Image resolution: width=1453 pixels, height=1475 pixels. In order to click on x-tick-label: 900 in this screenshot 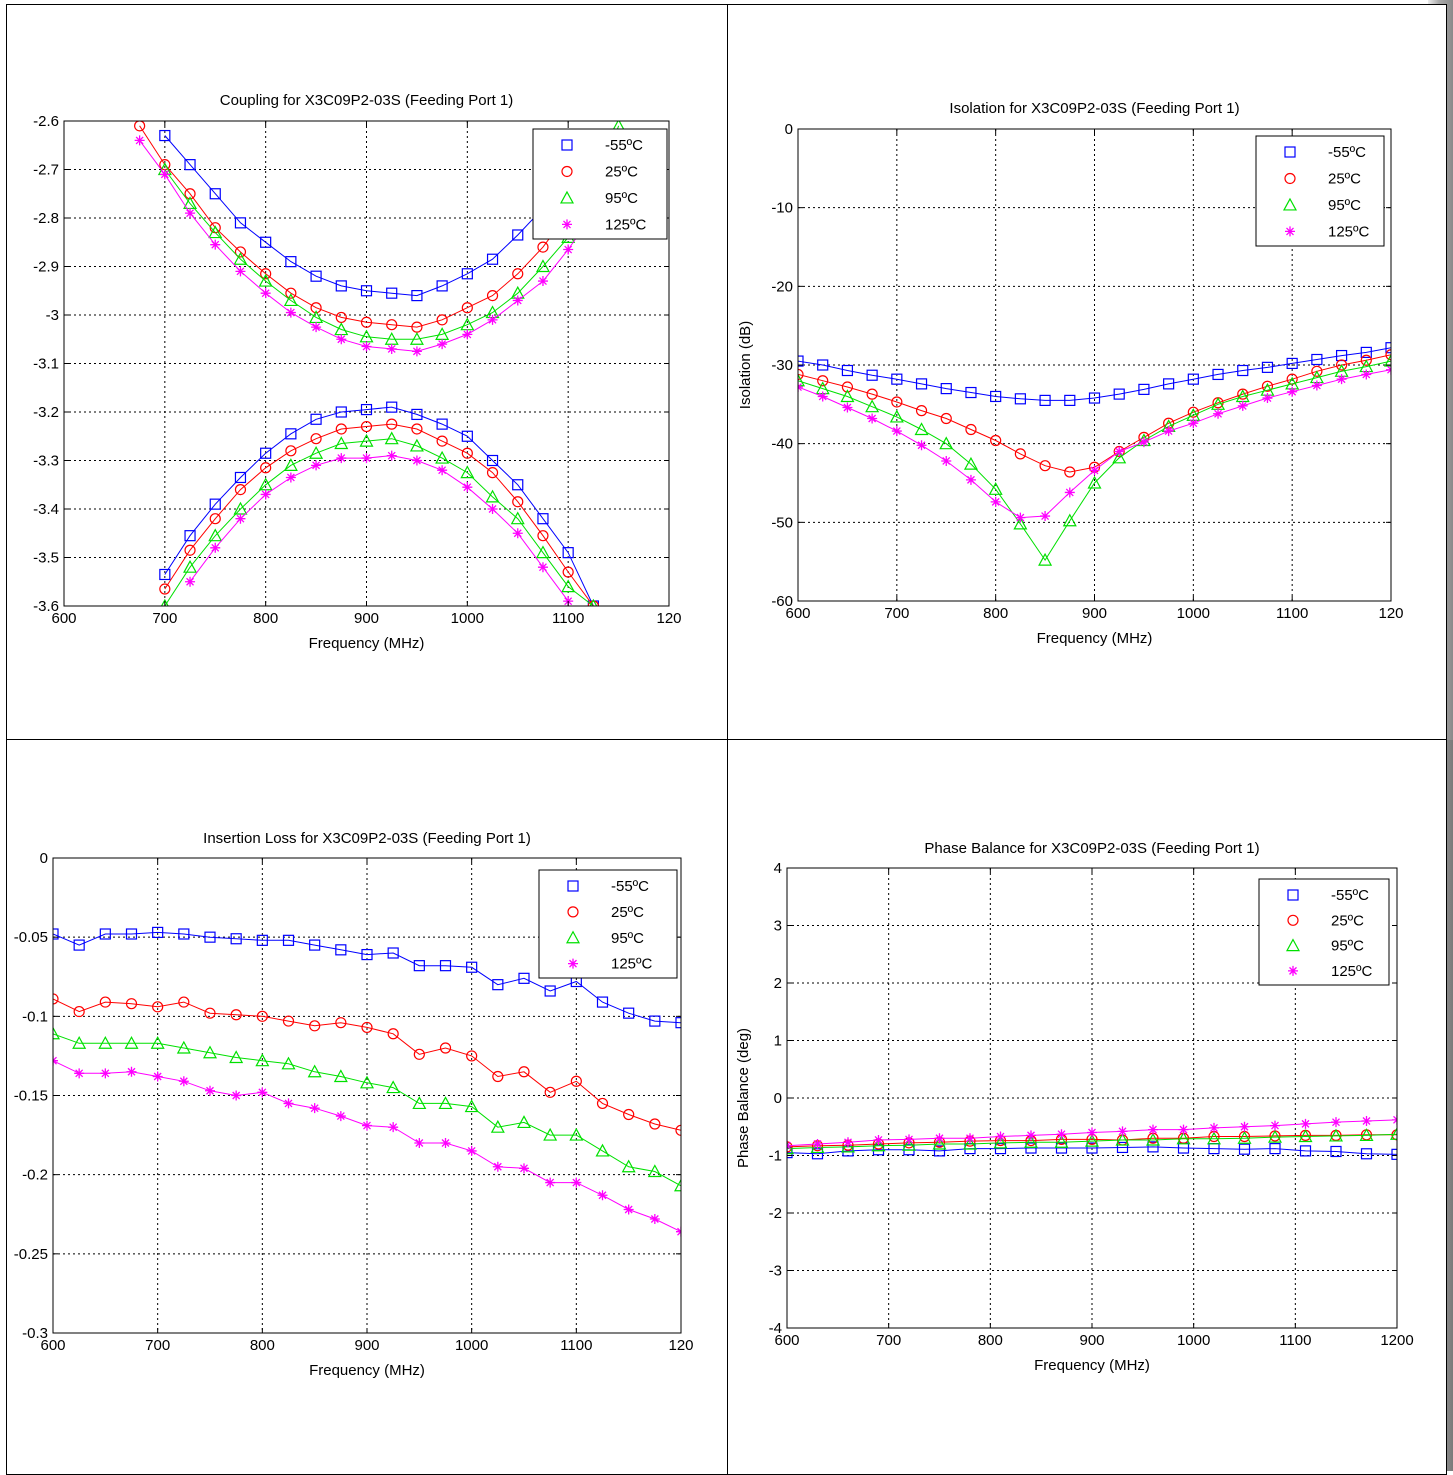, I will do `click(1094, 613)`.